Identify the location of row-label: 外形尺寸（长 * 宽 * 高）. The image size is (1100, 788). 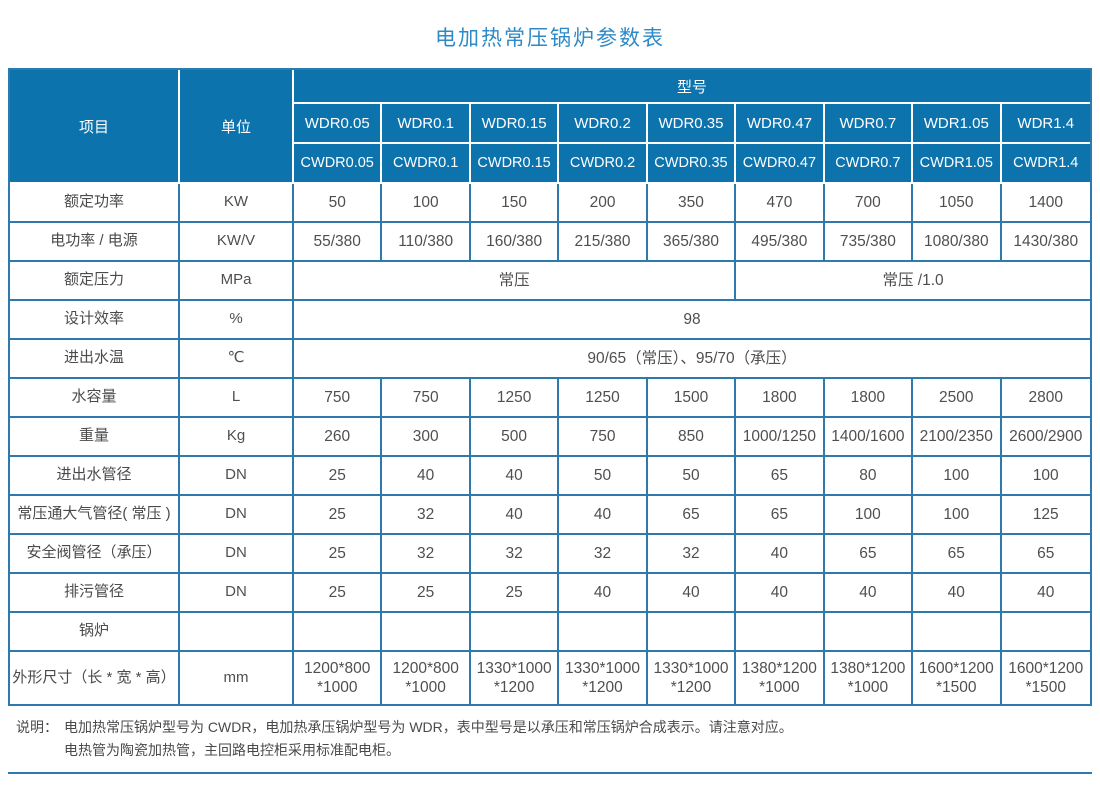
(95, 678).